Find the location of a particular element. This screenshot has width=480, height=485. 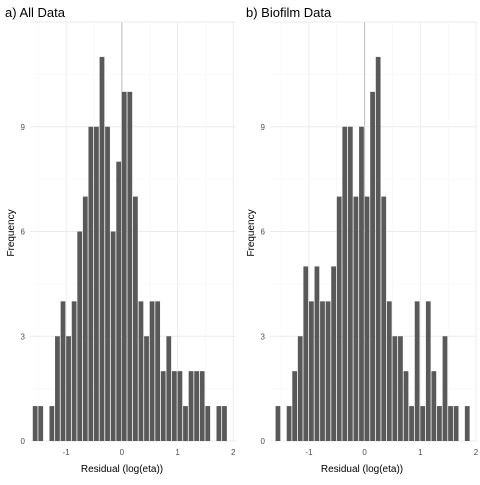

panel-title: a) All Data is located at coordinates (35, 12).